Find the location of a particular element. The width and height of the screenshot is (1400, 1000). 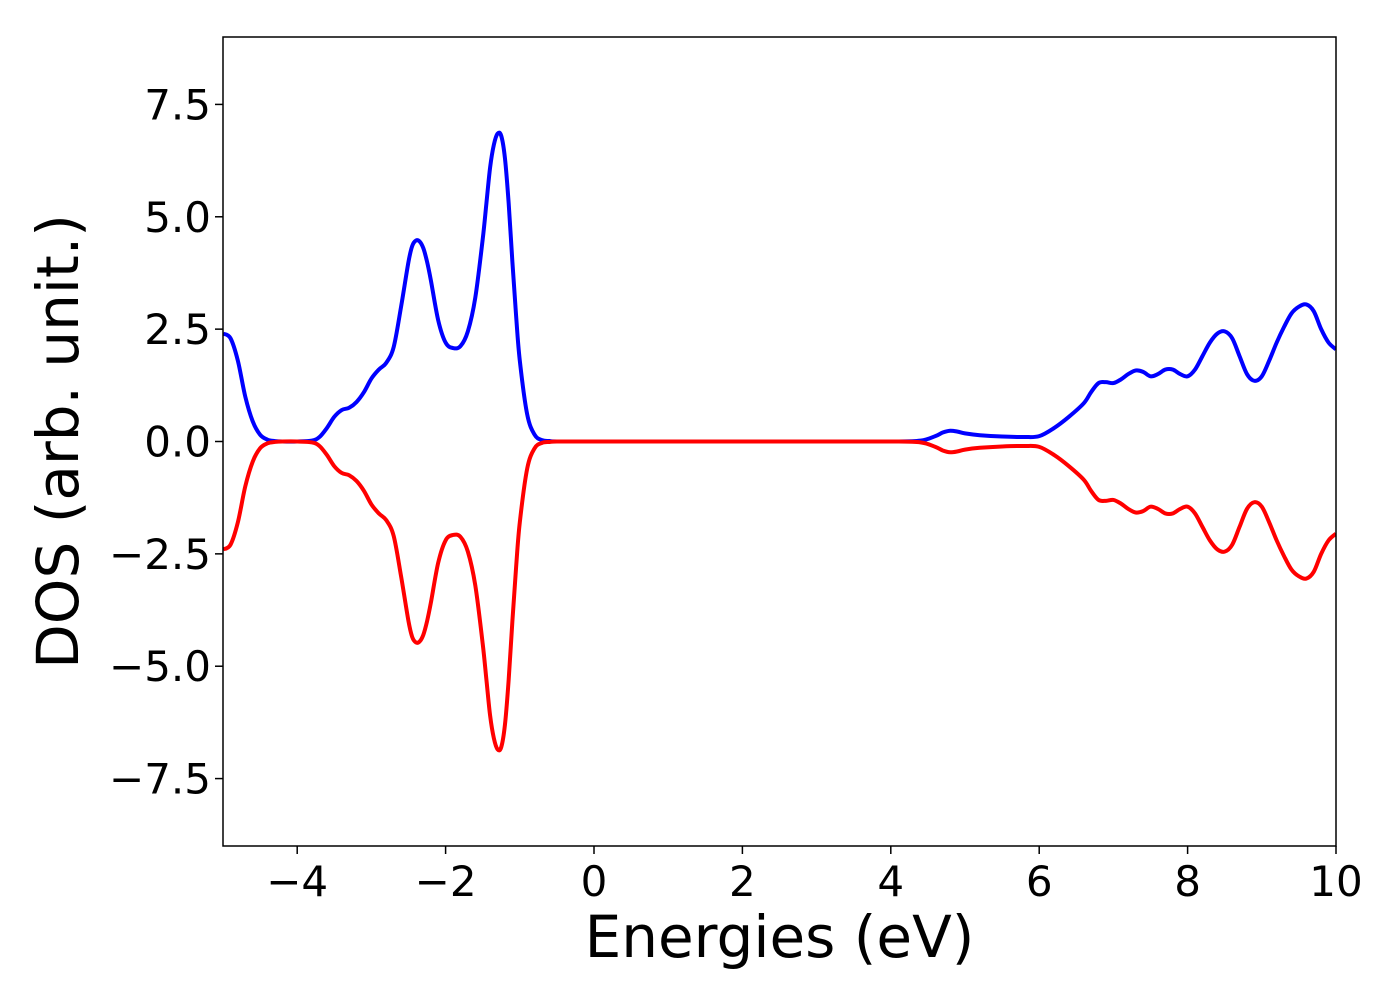

x-tick-label: −2 is located at coordinates (446, 881).